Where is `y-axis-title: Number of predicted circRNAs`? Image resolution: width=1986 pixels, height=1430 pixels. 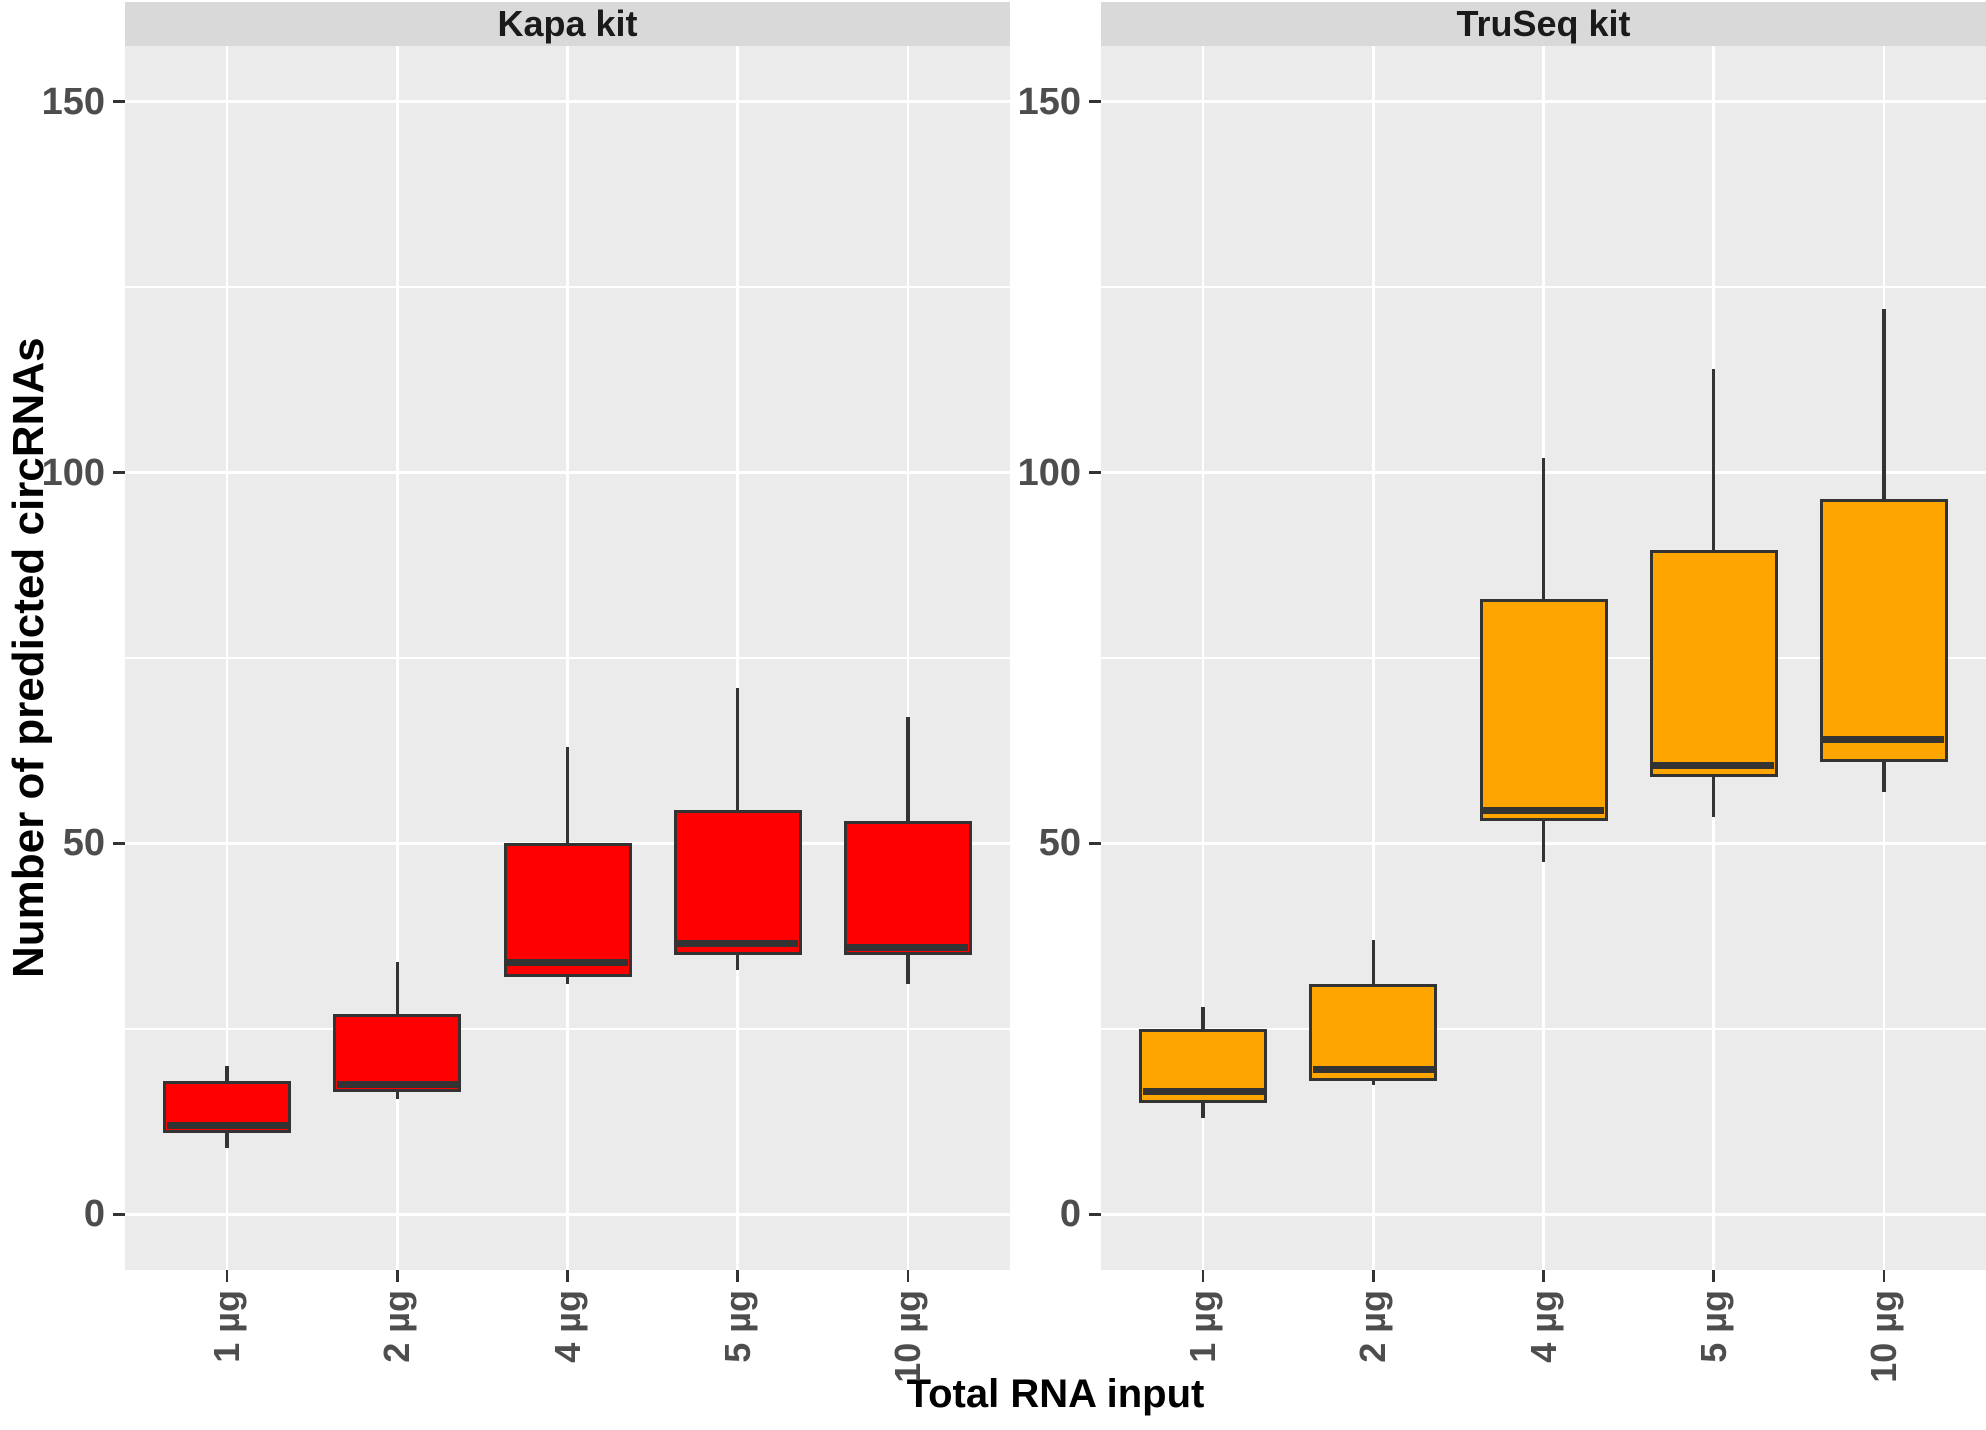 y-axis-title: Number of predicted circRNAs is located at coordinates (28, 658).